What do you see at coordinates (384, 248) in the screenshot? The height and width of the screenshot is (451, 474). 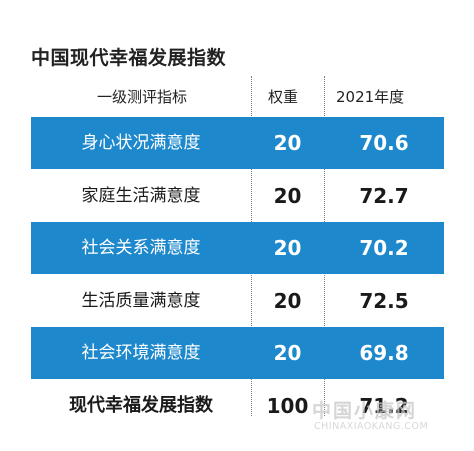 I see `score-value: 70.2` at bounding box center [384, 248].